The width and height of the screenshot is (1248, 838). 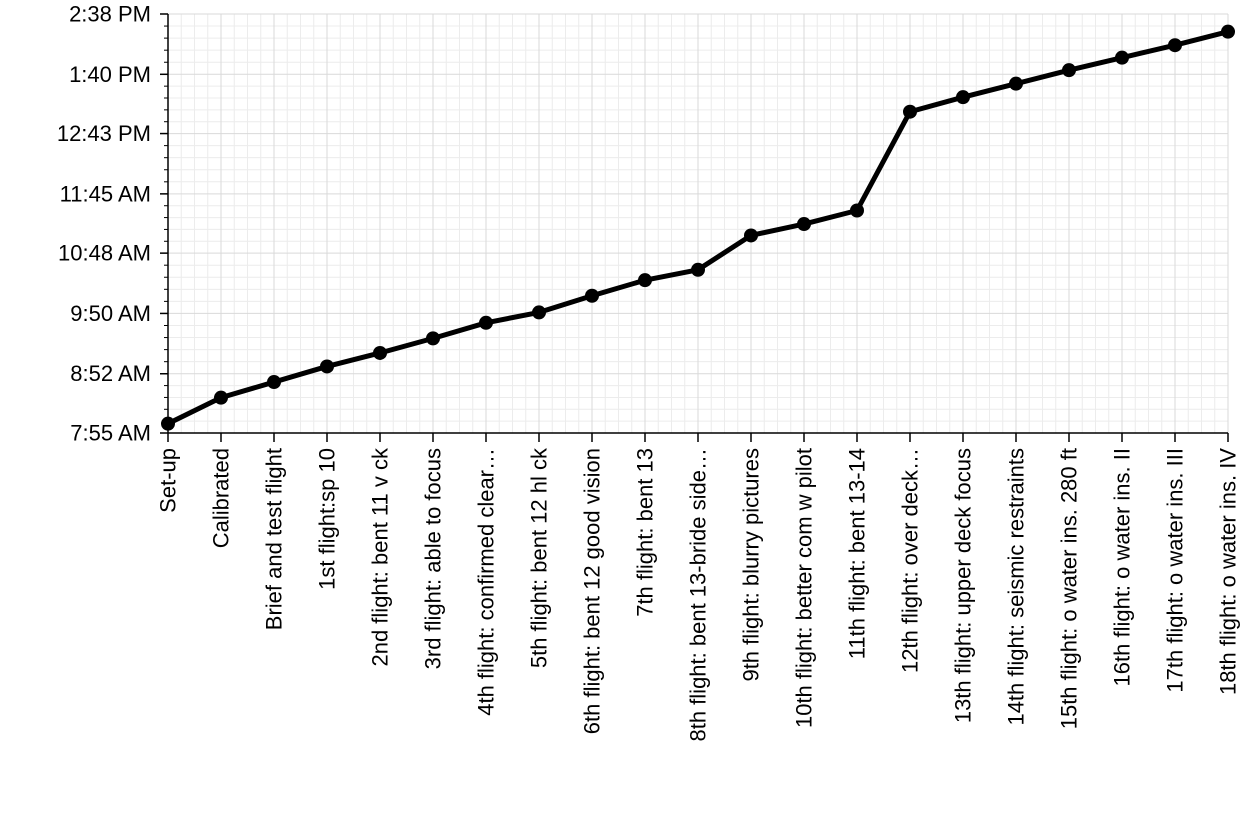 What do you see at coordinates (110, 373) in the screenshot?
I see `y-tick-label: 8:52 AM` at bounding box center [110, 373].